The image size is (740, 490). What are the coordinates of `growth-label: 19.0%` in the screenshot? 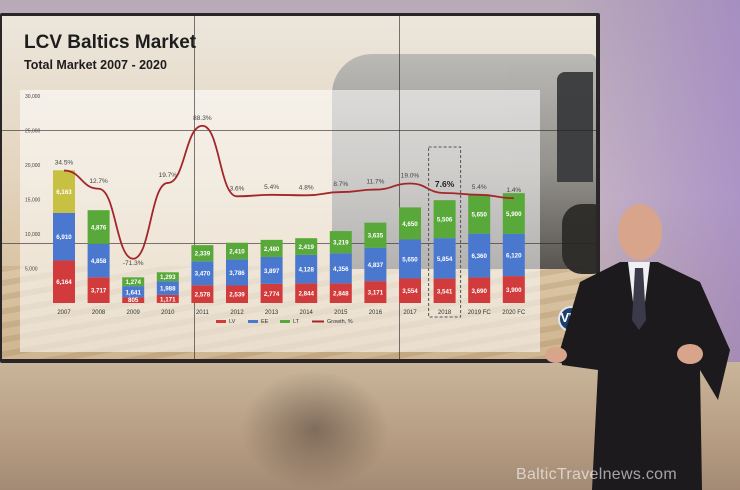 It's located at (410, 176).